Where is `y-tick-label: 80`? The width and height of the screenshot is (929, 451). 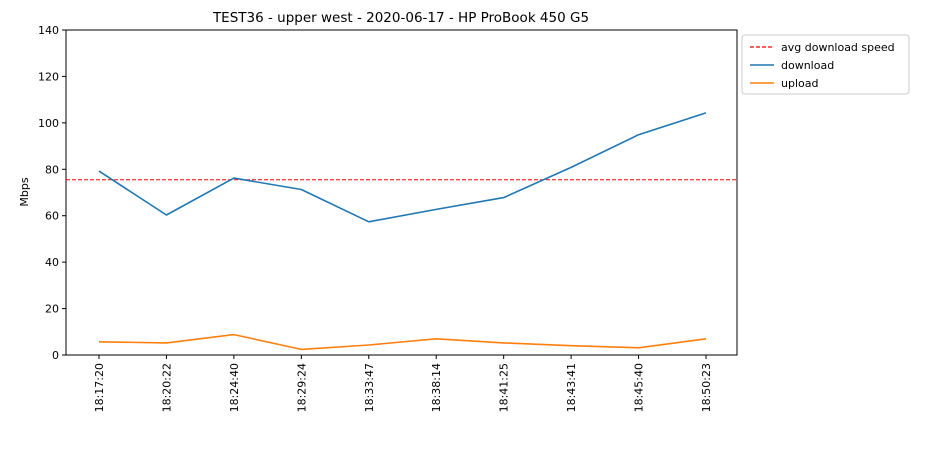 y-tick-label: 80 is located at coordinates (52, 169).